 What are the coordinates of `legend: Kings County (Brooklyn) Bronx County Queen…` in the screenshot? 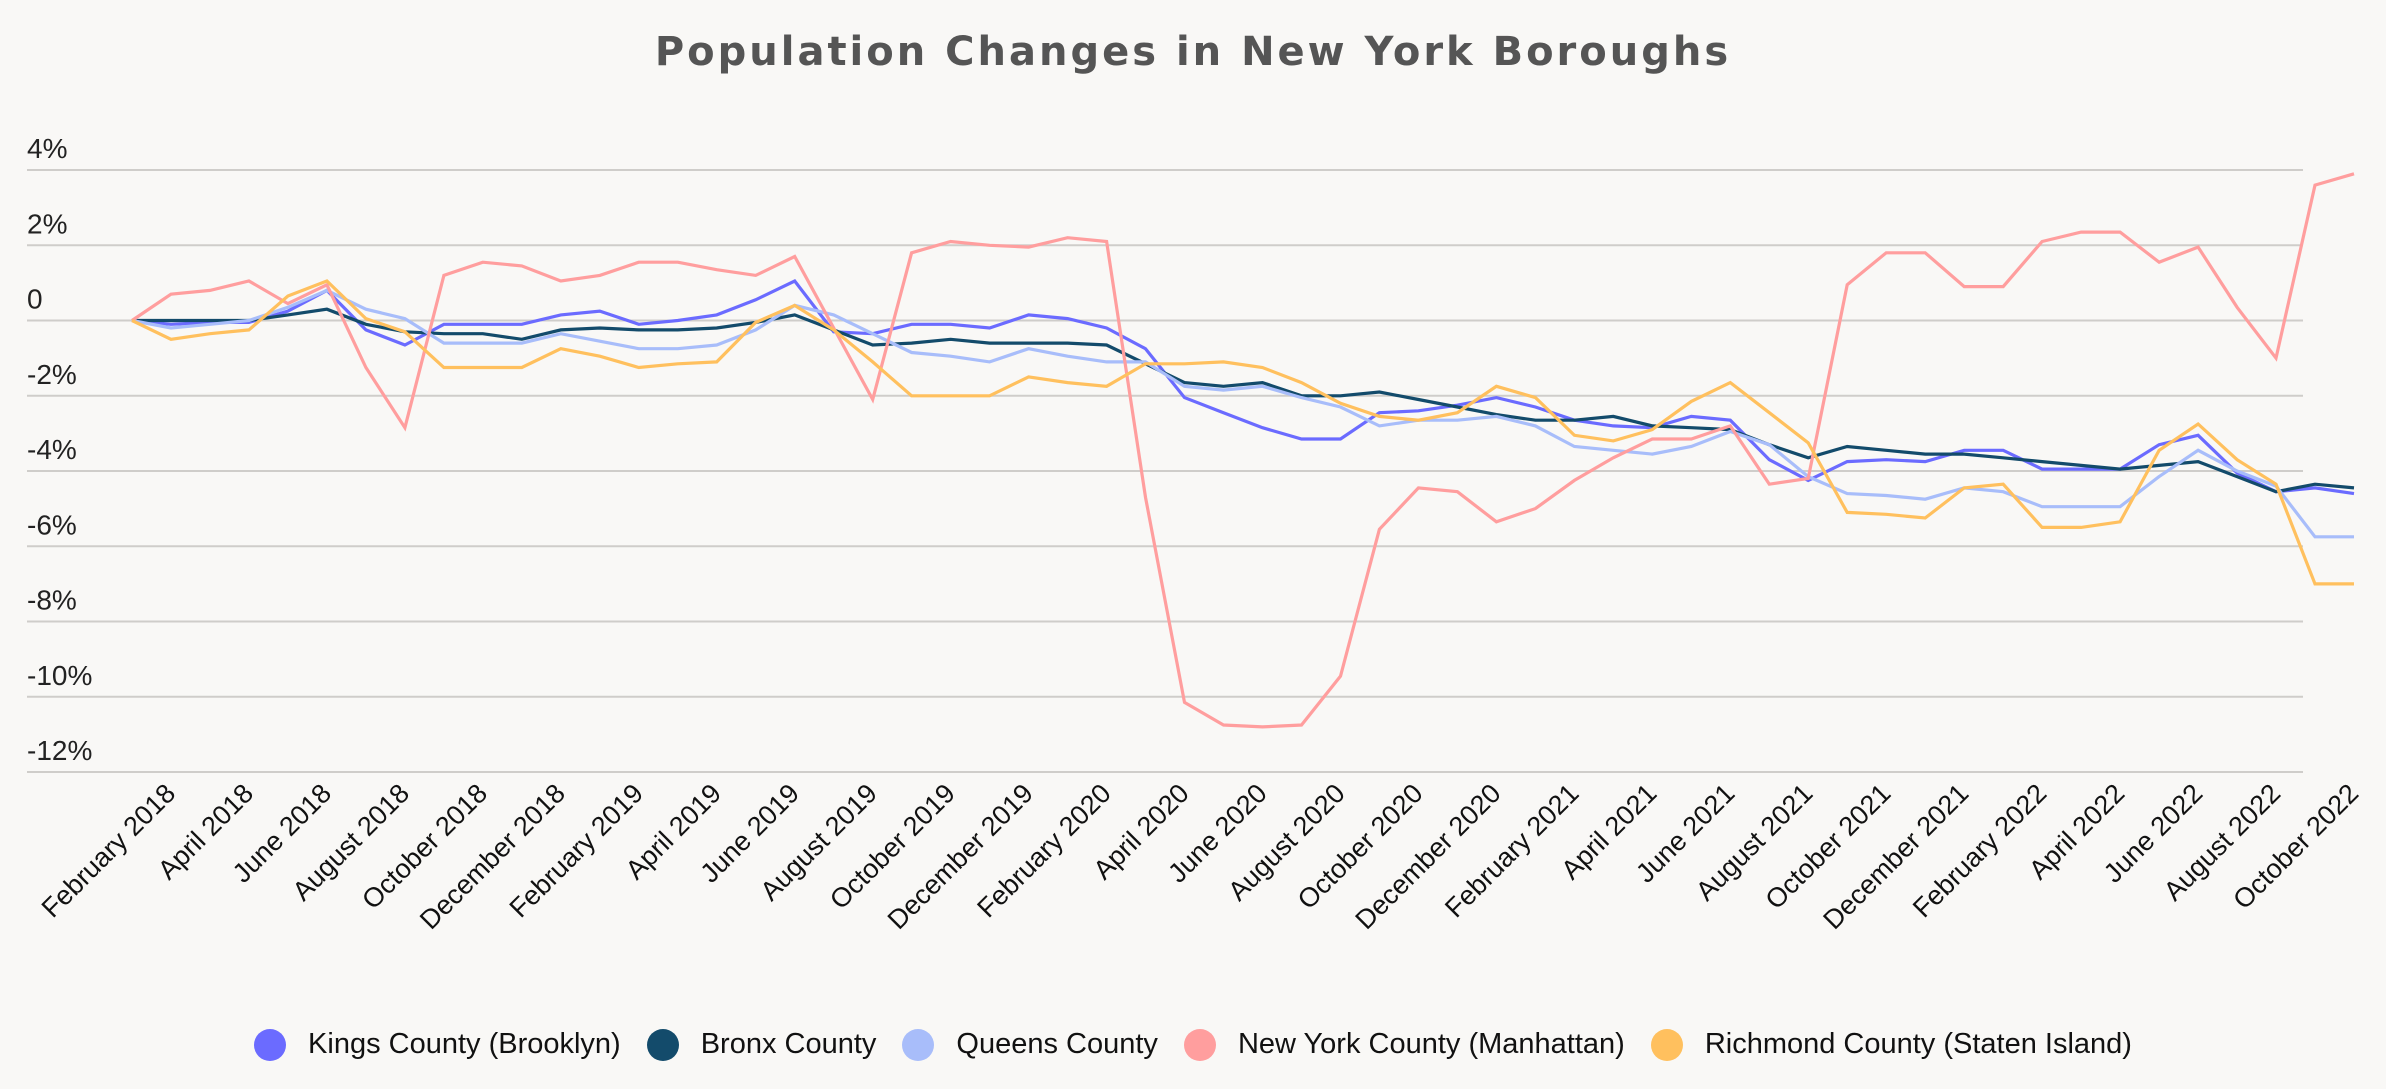 It's located at (1193, 1044).